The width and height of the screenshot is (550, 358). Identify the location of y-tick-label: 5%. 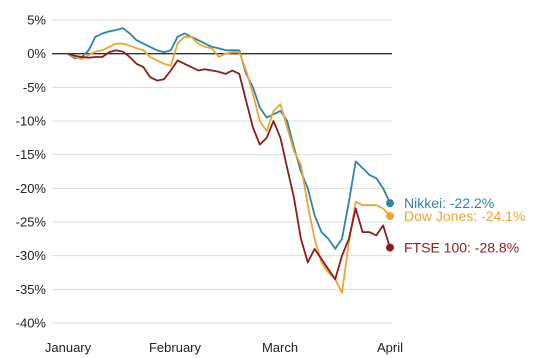
(36, 20).